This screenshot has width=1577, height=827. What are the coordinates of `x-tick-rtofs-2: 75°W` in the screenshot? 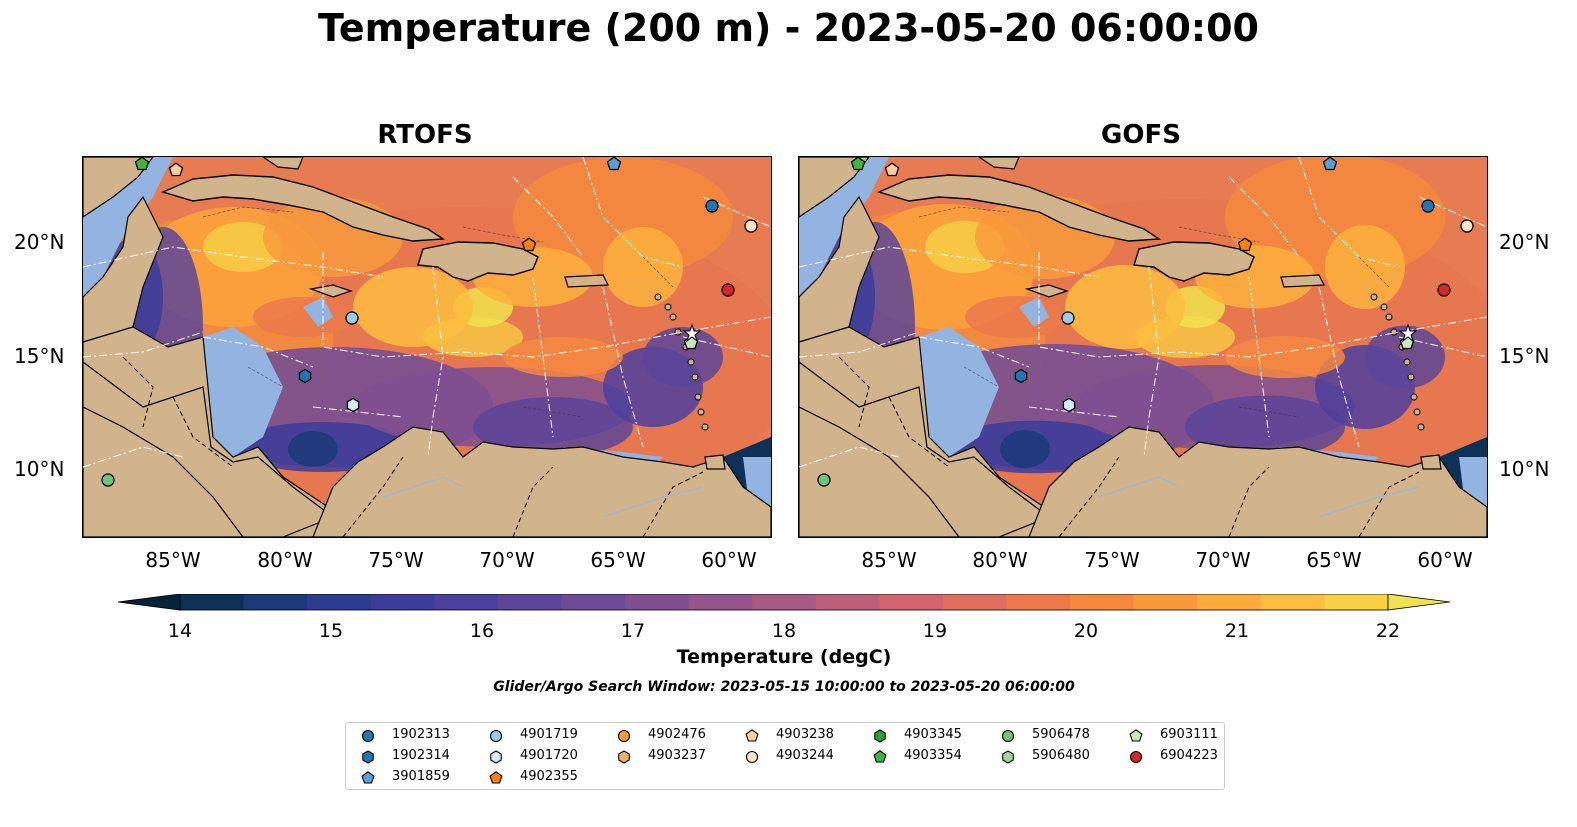 It's located at (396, 560).